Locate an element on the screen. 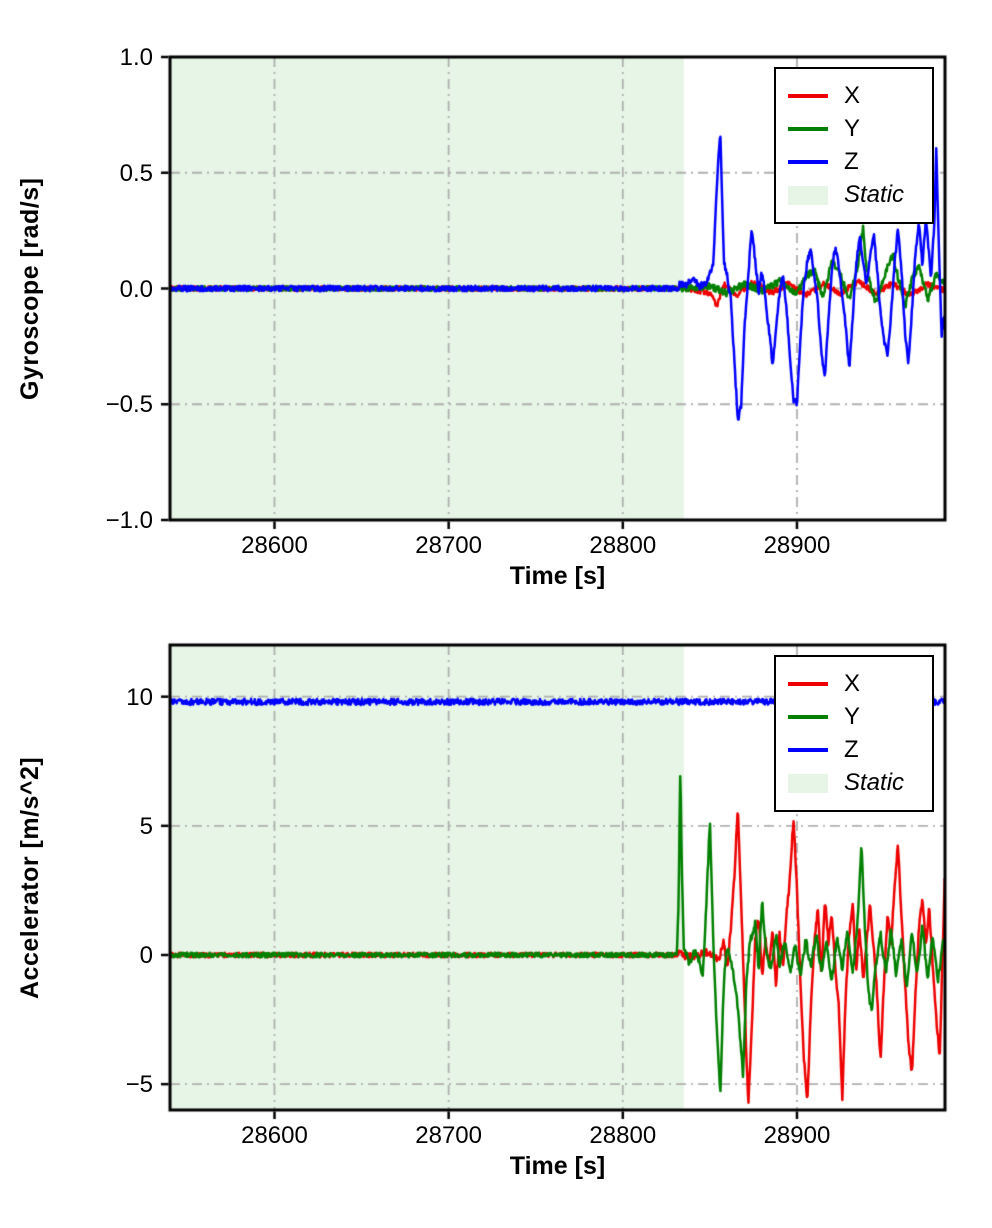  y-tick-label: 10 is located at coordinates (139, 697).